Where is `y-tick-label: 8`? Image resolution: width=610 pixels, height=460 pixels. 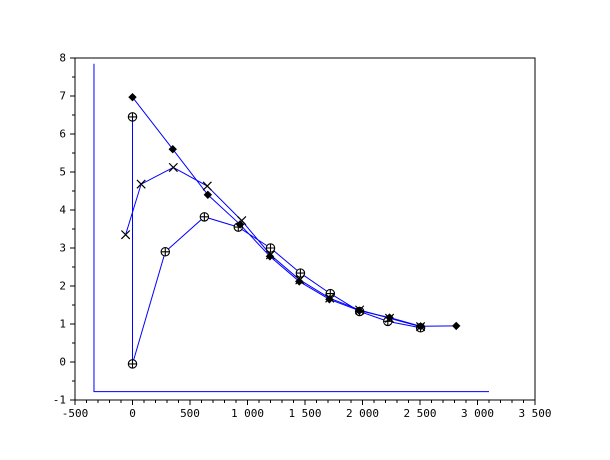 y-tick-label: 8 is located at coordinates (62, 58).